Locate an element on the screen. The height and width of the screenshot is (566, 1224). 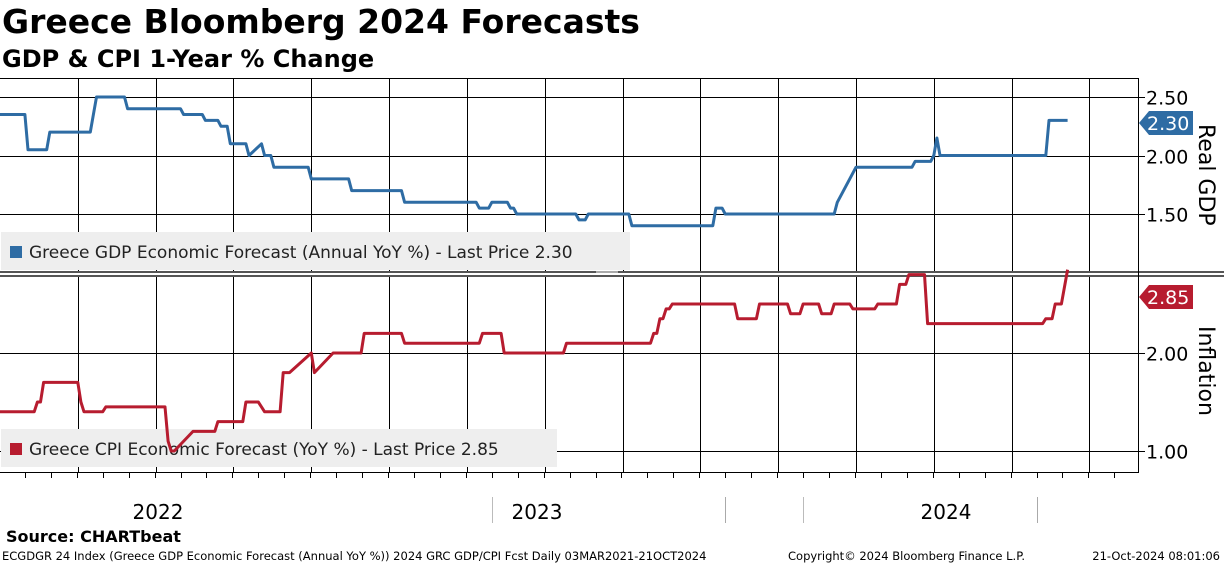
cpi-y-tick-label: 2.00 is located at coordinates (1167, 355).